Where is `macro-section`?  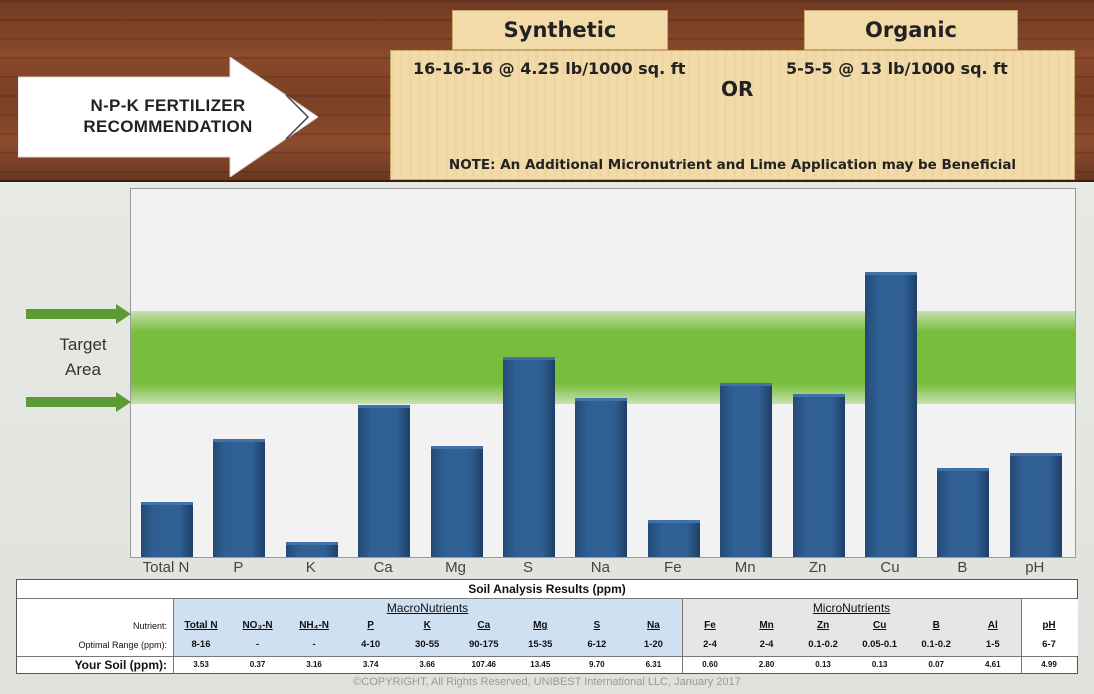
macro-section is located at coordinates (427, 627).